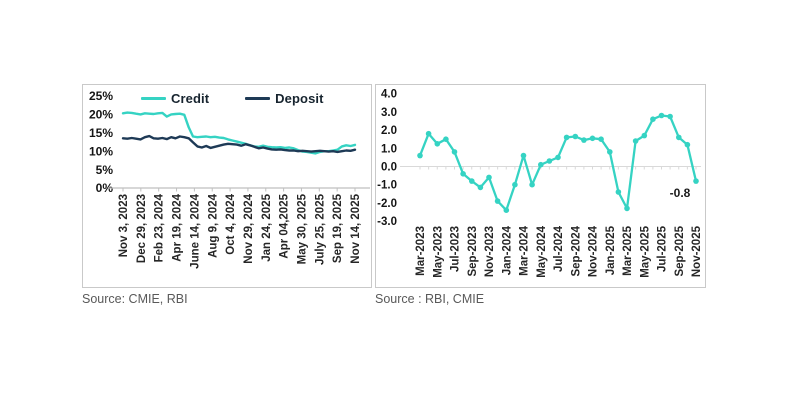 The height and width of the screenshot is (400, 800). What do you see at coordinates (320, 229) in the screenshot?
I see `x-axis-tick-label: July 25, 2025` at bounding box center [320, 229].